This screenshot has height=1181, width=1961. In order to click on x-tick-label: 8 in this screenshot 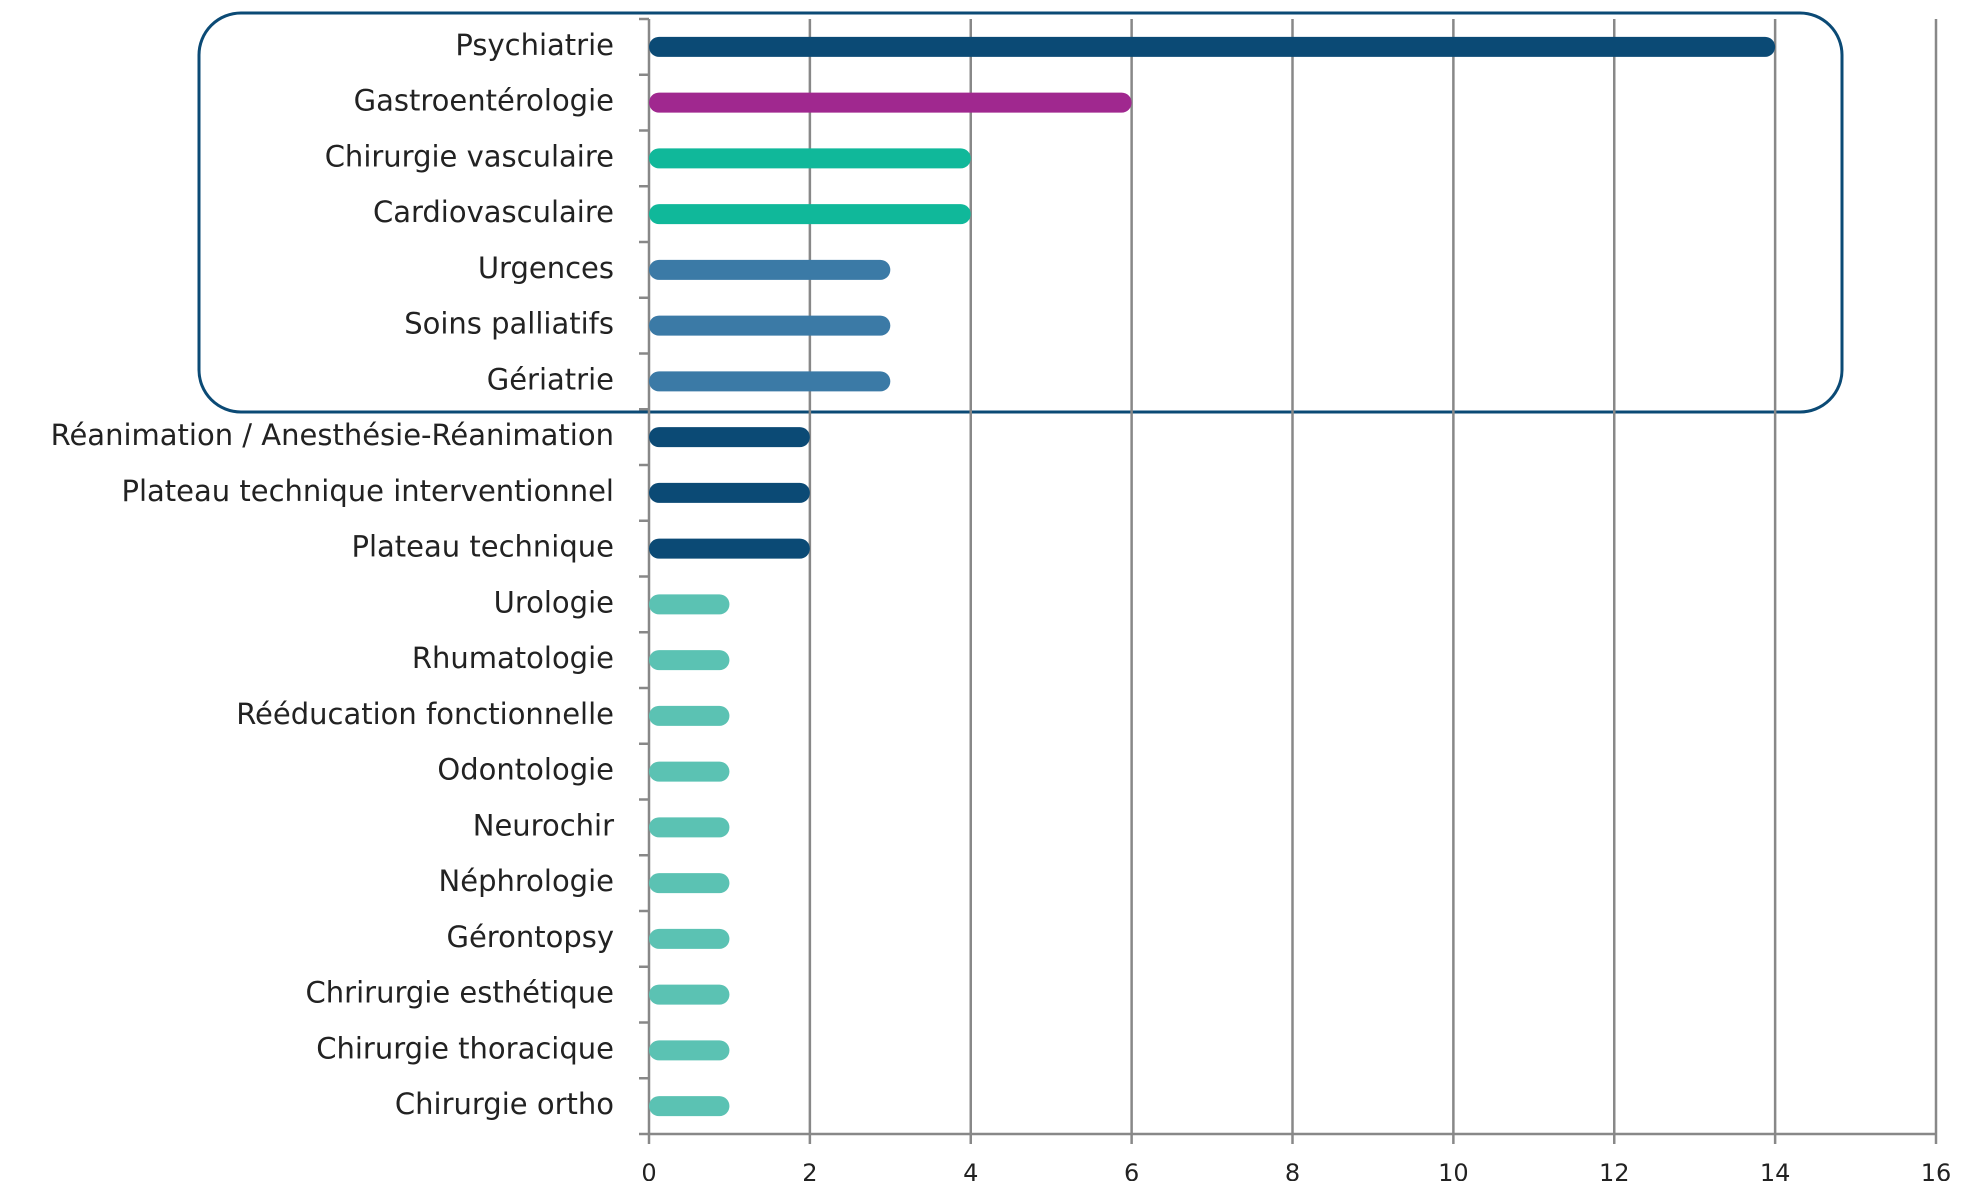, I will do `click(1292, 1170)`.